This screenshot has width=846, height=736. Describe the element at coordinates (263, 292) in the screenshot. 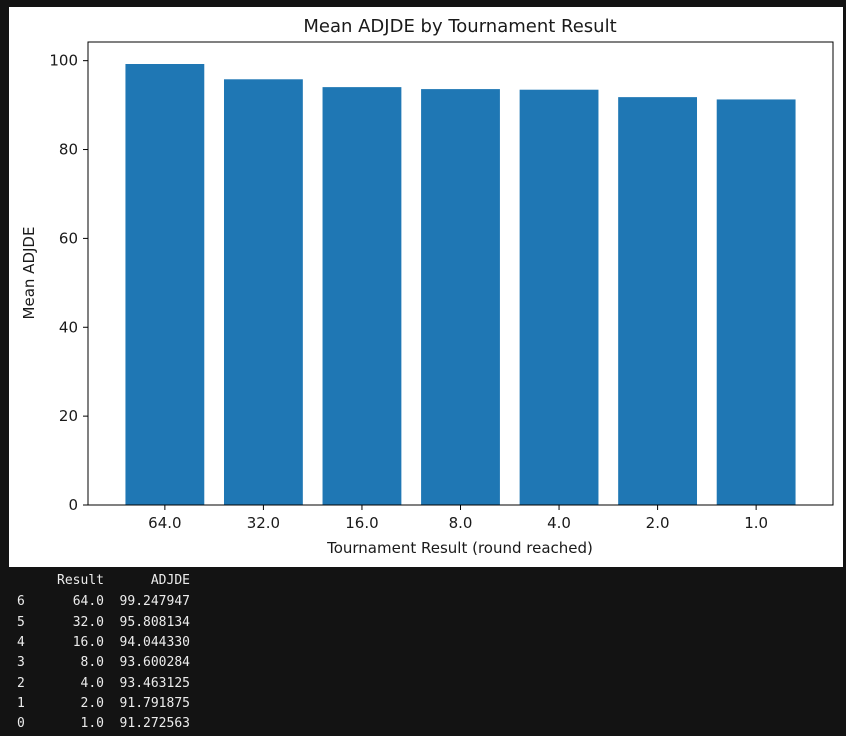

I see `bar-32.0` at that location.